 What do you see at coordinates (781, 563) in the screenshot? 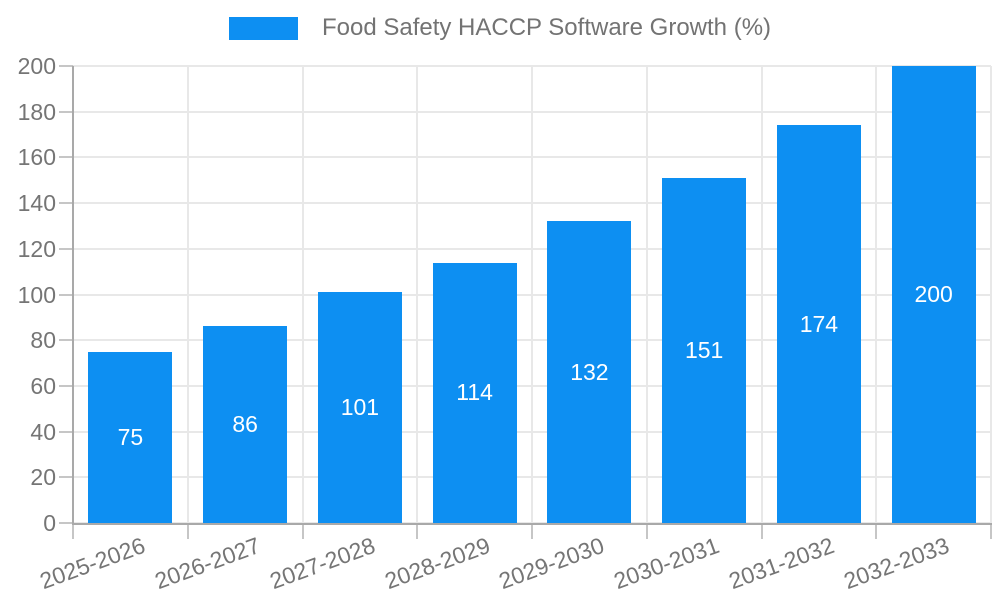
I see `x-tick-label: 2031-2032` at bounding box center [781, 563].